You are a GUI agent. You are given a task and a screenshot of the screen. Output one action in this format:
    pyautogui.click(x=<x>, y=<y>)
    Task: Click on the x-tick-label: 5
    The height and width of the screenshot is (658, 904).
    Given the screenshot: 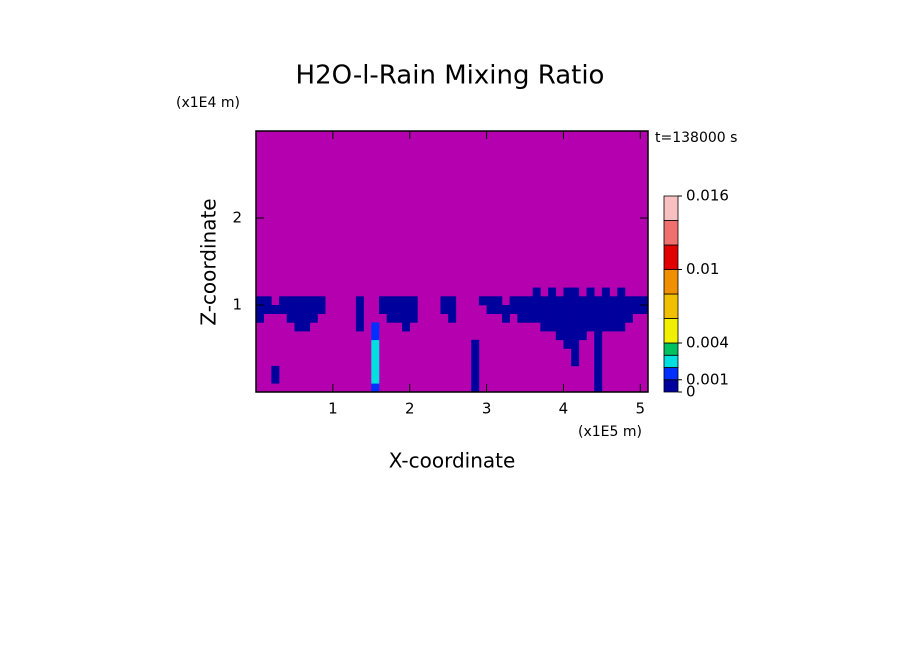 What is the action you would take?
    pyautogui.click(x=641, y=409)
    